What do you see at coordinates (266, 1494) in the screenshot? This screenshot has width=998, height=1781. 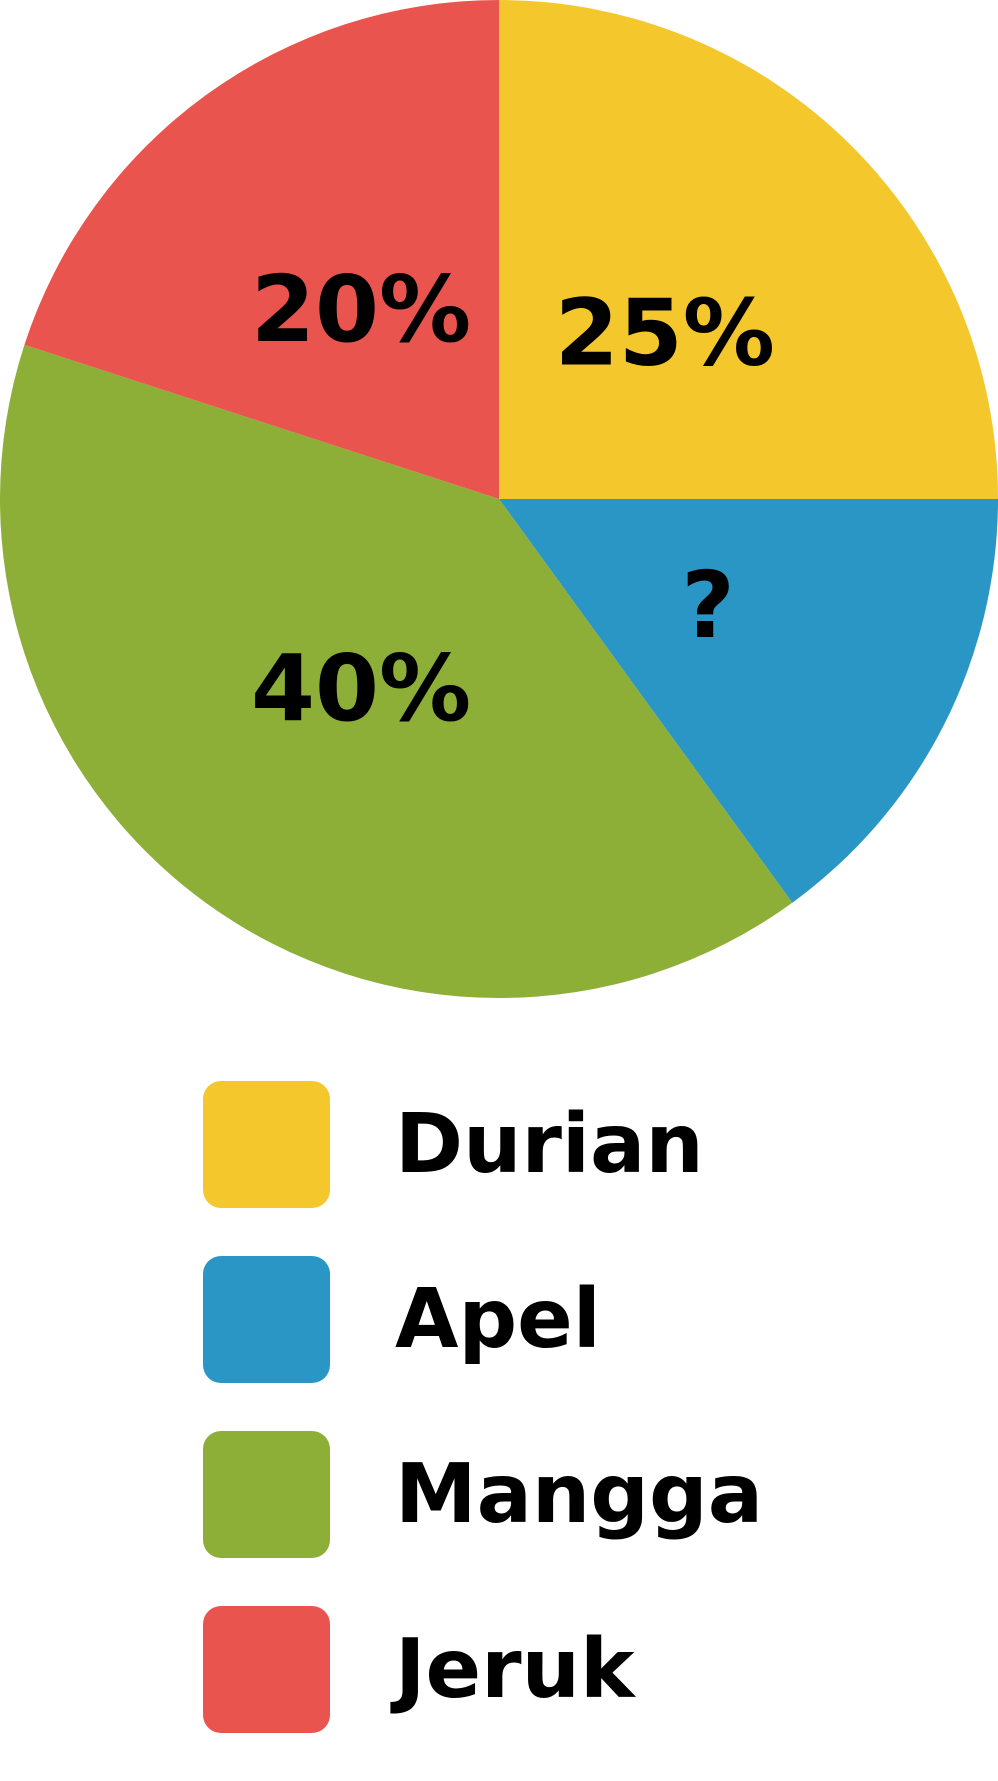 I see `legend-swatch-mangga` at bounding box center [266, 1494].